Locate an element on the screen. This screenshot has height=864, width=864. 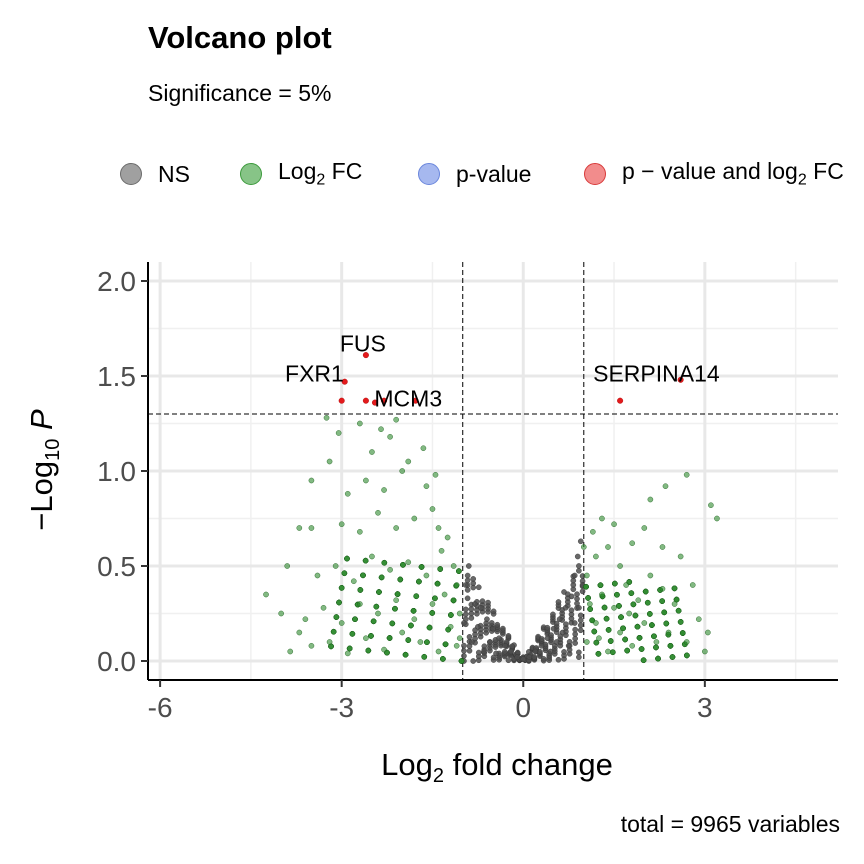
y-tick-label: 1.5 is located at coordinates (116, 376).